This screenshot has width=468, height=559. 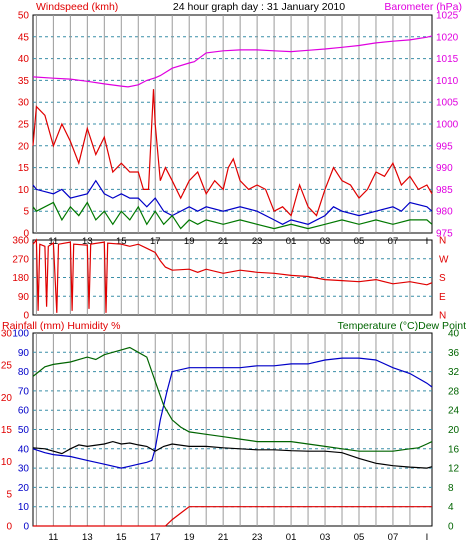 I want to click on barometer-tick-labels: 1025 1020 1015 1010 1005 1000 995 990 985 980 975, so click(x=447, y=125).